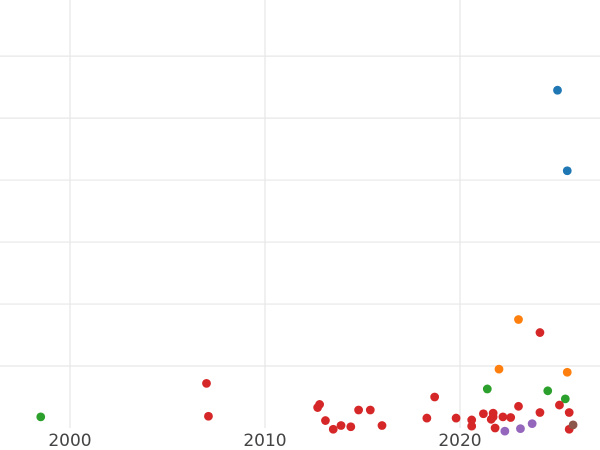  What do you see at coordinates (459, 440) in the screenshot?
I see `x-tick-label: 2020` at bounding box center [459, 440].